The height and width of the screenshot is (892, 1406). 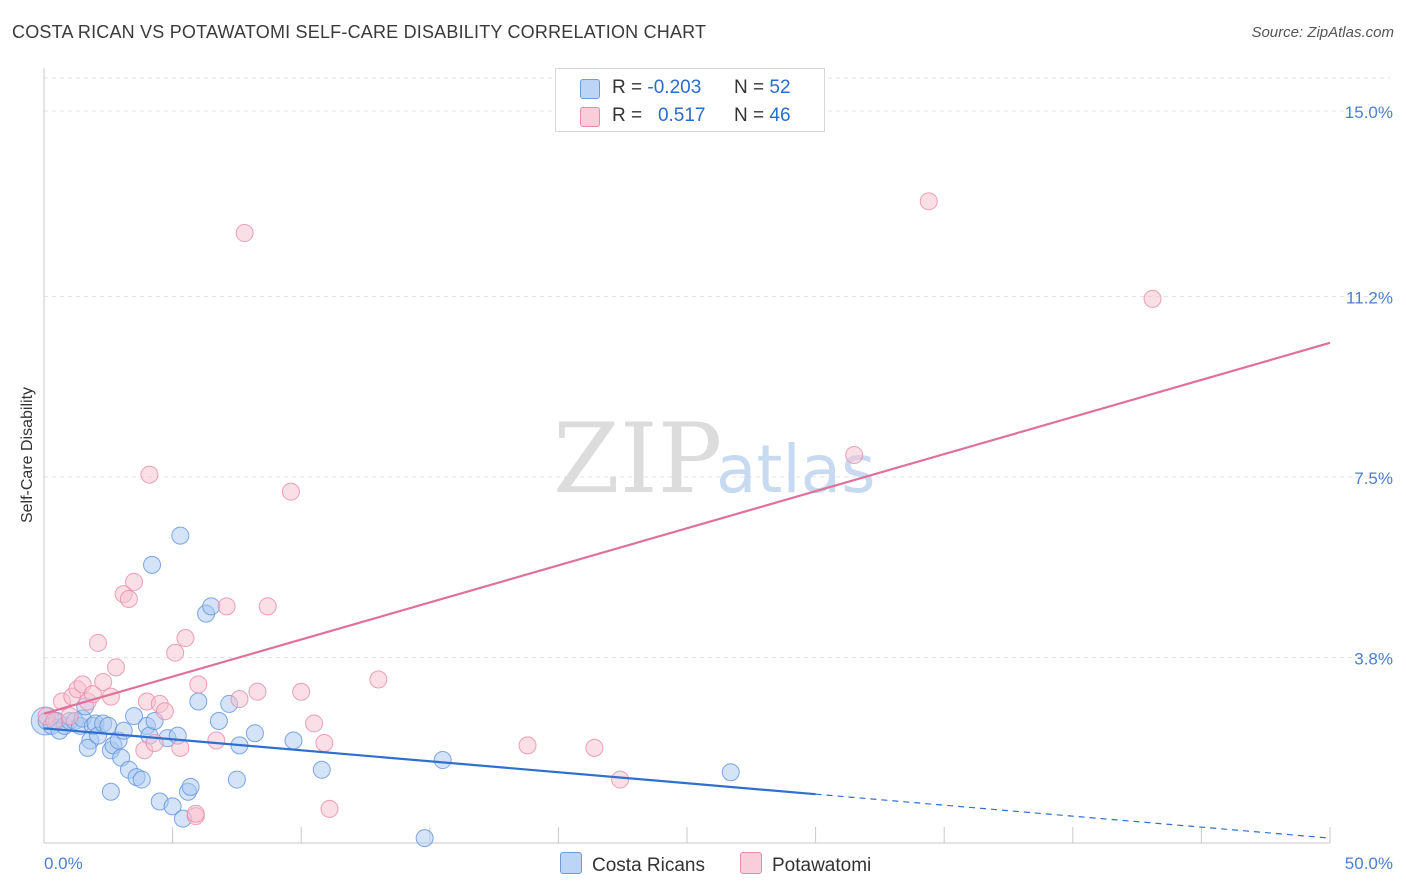 I want to click on bottom-legend-potawatomi: Potawatomi, so click(x=805, y=864).